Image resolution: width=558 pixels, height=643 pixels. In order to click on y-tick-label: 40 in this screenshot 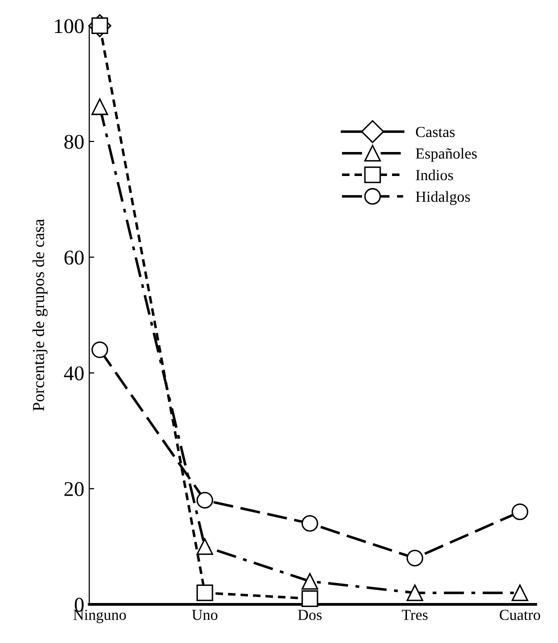, I will do `click(74, 373)`.